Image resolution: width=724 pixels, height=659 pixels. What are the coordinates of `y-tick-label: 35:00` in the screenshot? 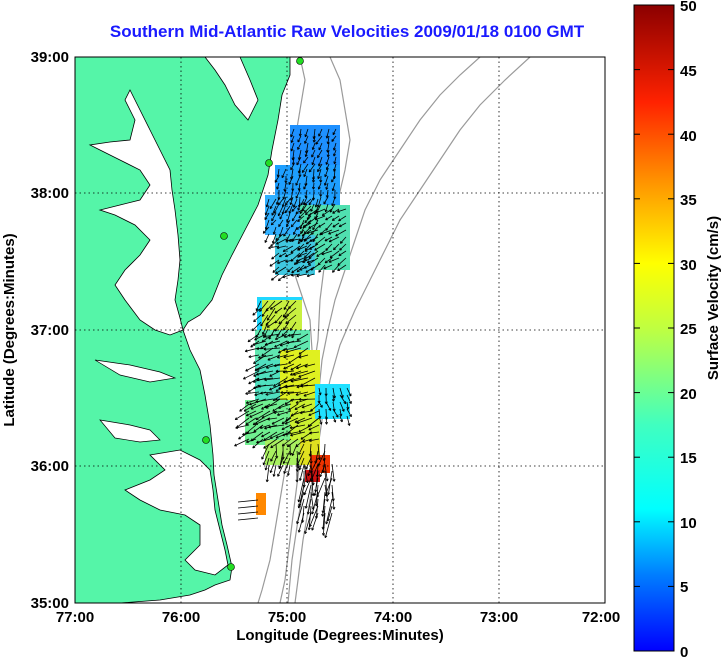 It's located at (50, 603).